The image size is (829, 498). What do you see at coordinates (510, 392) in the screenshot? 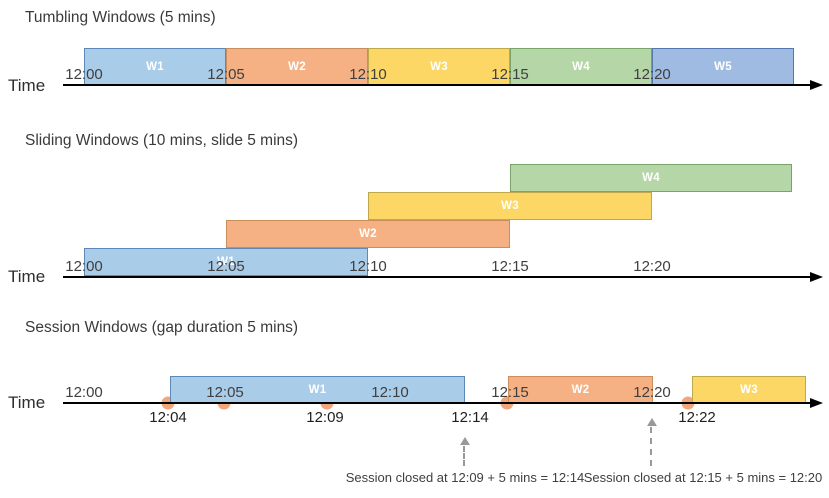
I see `session-tick-1215: 12:15` at bounding box center [510, 392].